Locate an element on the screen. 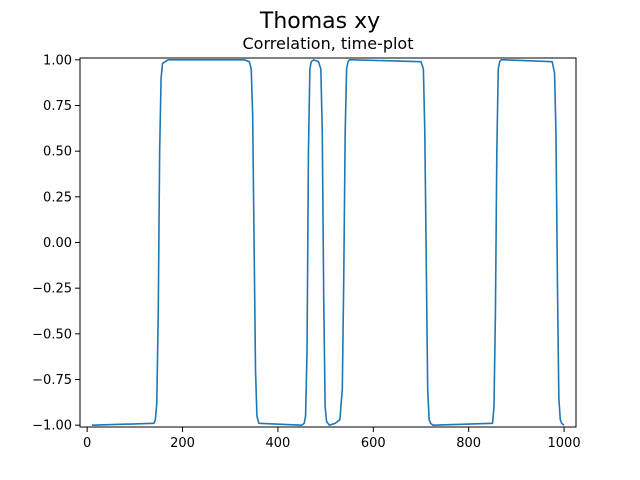 The image size is (640, 480). figure-suptitle: Thomas xy is located at coordinates (319, 21).